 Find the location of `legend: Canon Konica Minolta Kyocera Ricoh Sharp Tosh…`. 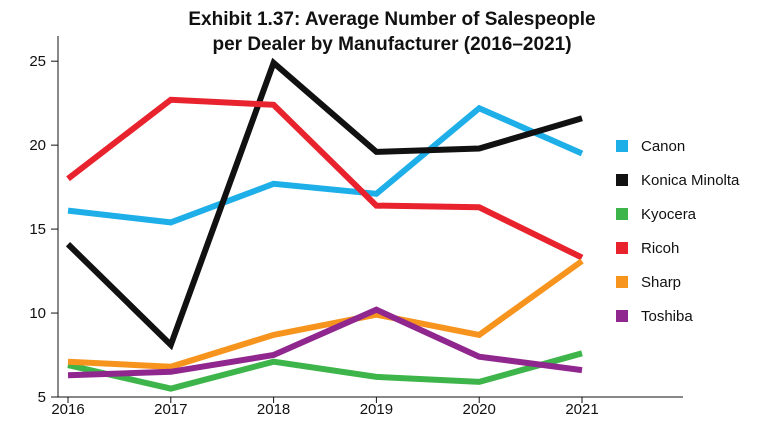

legend: Canon Konica Minolta Kyocera Ricoh Sharp Tosh… is located at coordinates (678, 231).